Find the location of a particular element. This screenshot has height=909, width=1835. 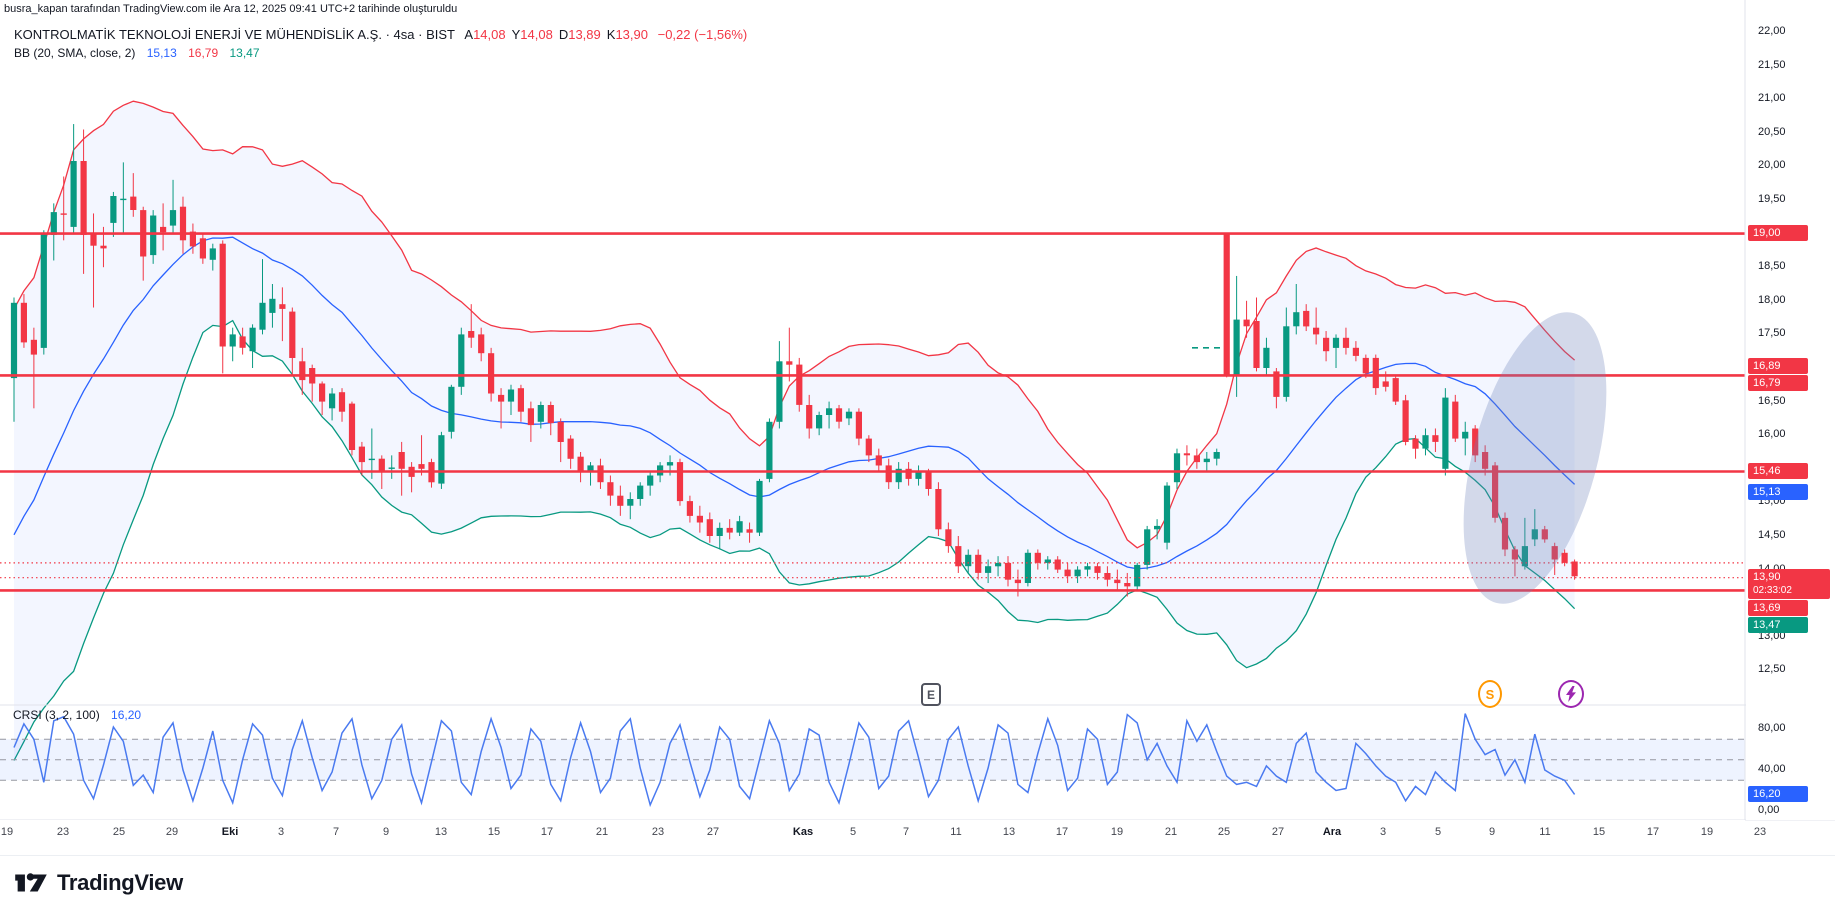

price-tick-label: 21,50 is located at coordinates (1772, 64).